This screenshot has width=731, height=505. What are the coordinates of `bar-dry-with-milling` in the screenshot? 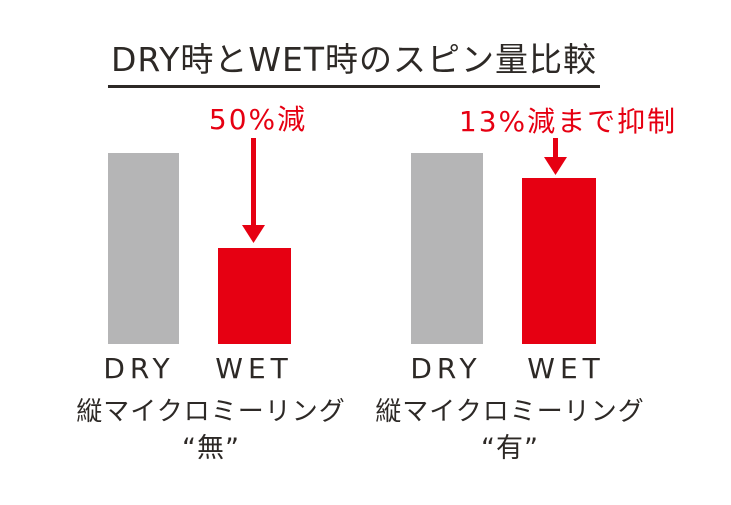 It's located at (447, 248).